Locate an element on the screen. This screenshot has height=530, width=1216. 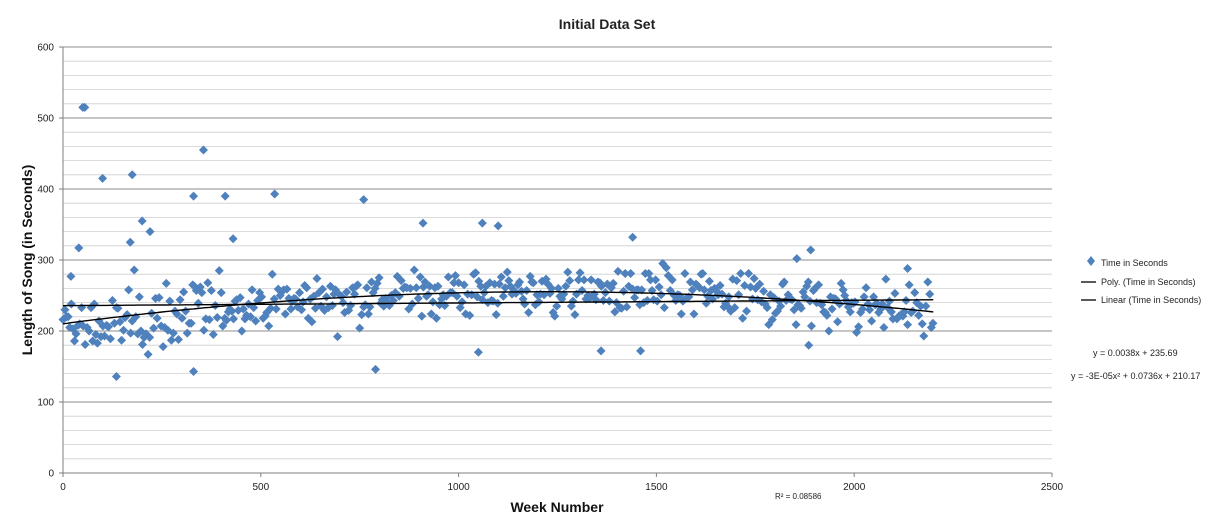
r-squared-label: R² = 0.08586 is located at coordinates (798, 496).